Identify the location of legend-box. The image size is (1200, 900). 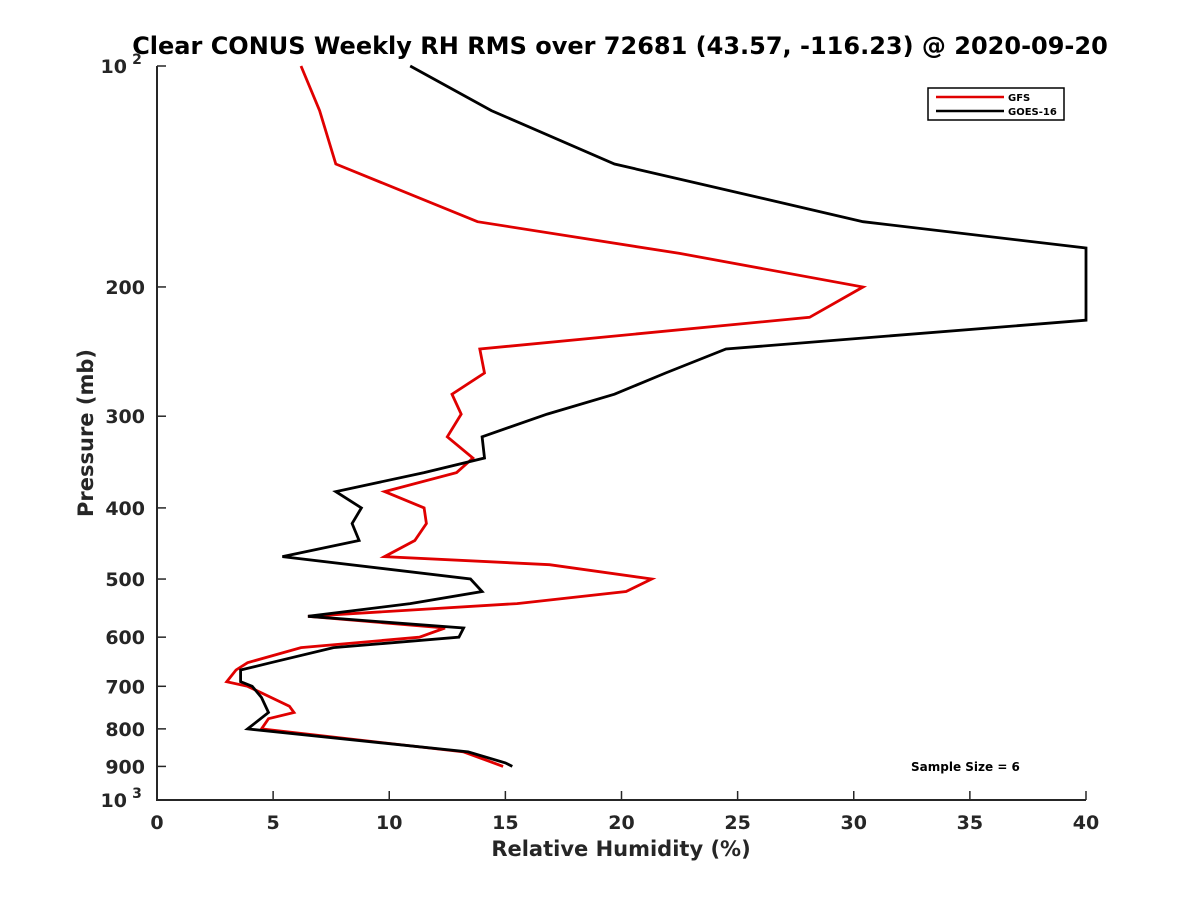
(996, 104).